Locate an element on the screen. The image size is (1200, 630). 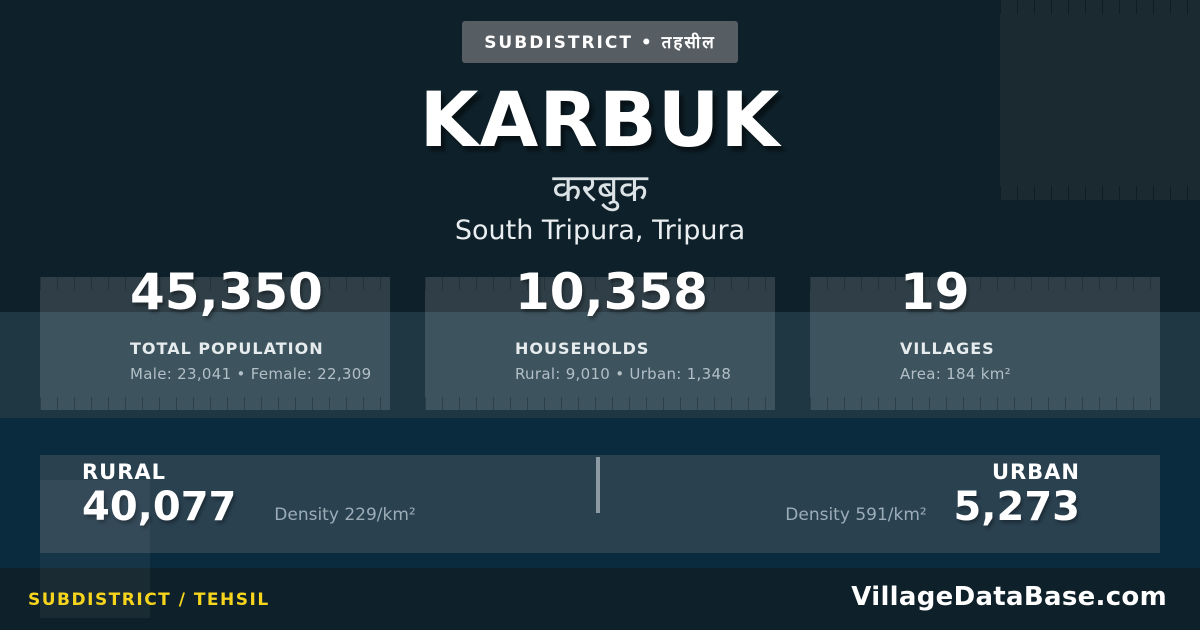
urban-label: URBAN is located at coordinates (1035, 472).